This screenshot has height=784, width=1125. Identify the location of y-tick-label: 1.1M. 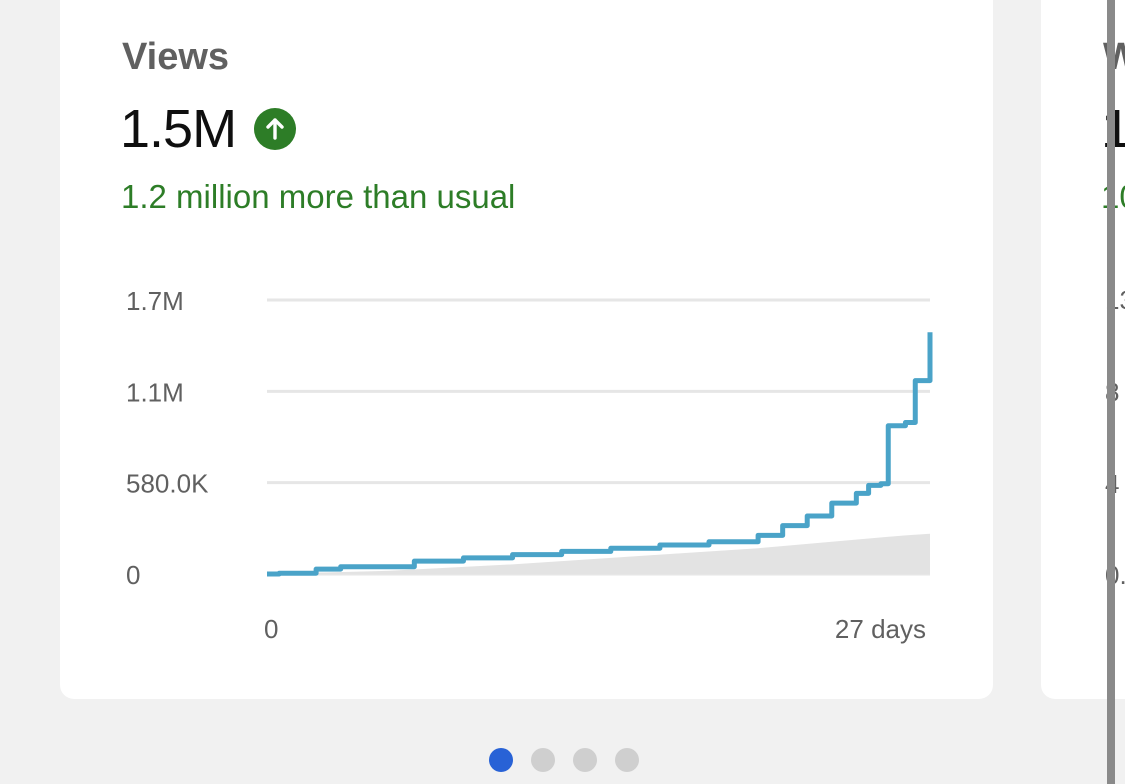
(155, 392).